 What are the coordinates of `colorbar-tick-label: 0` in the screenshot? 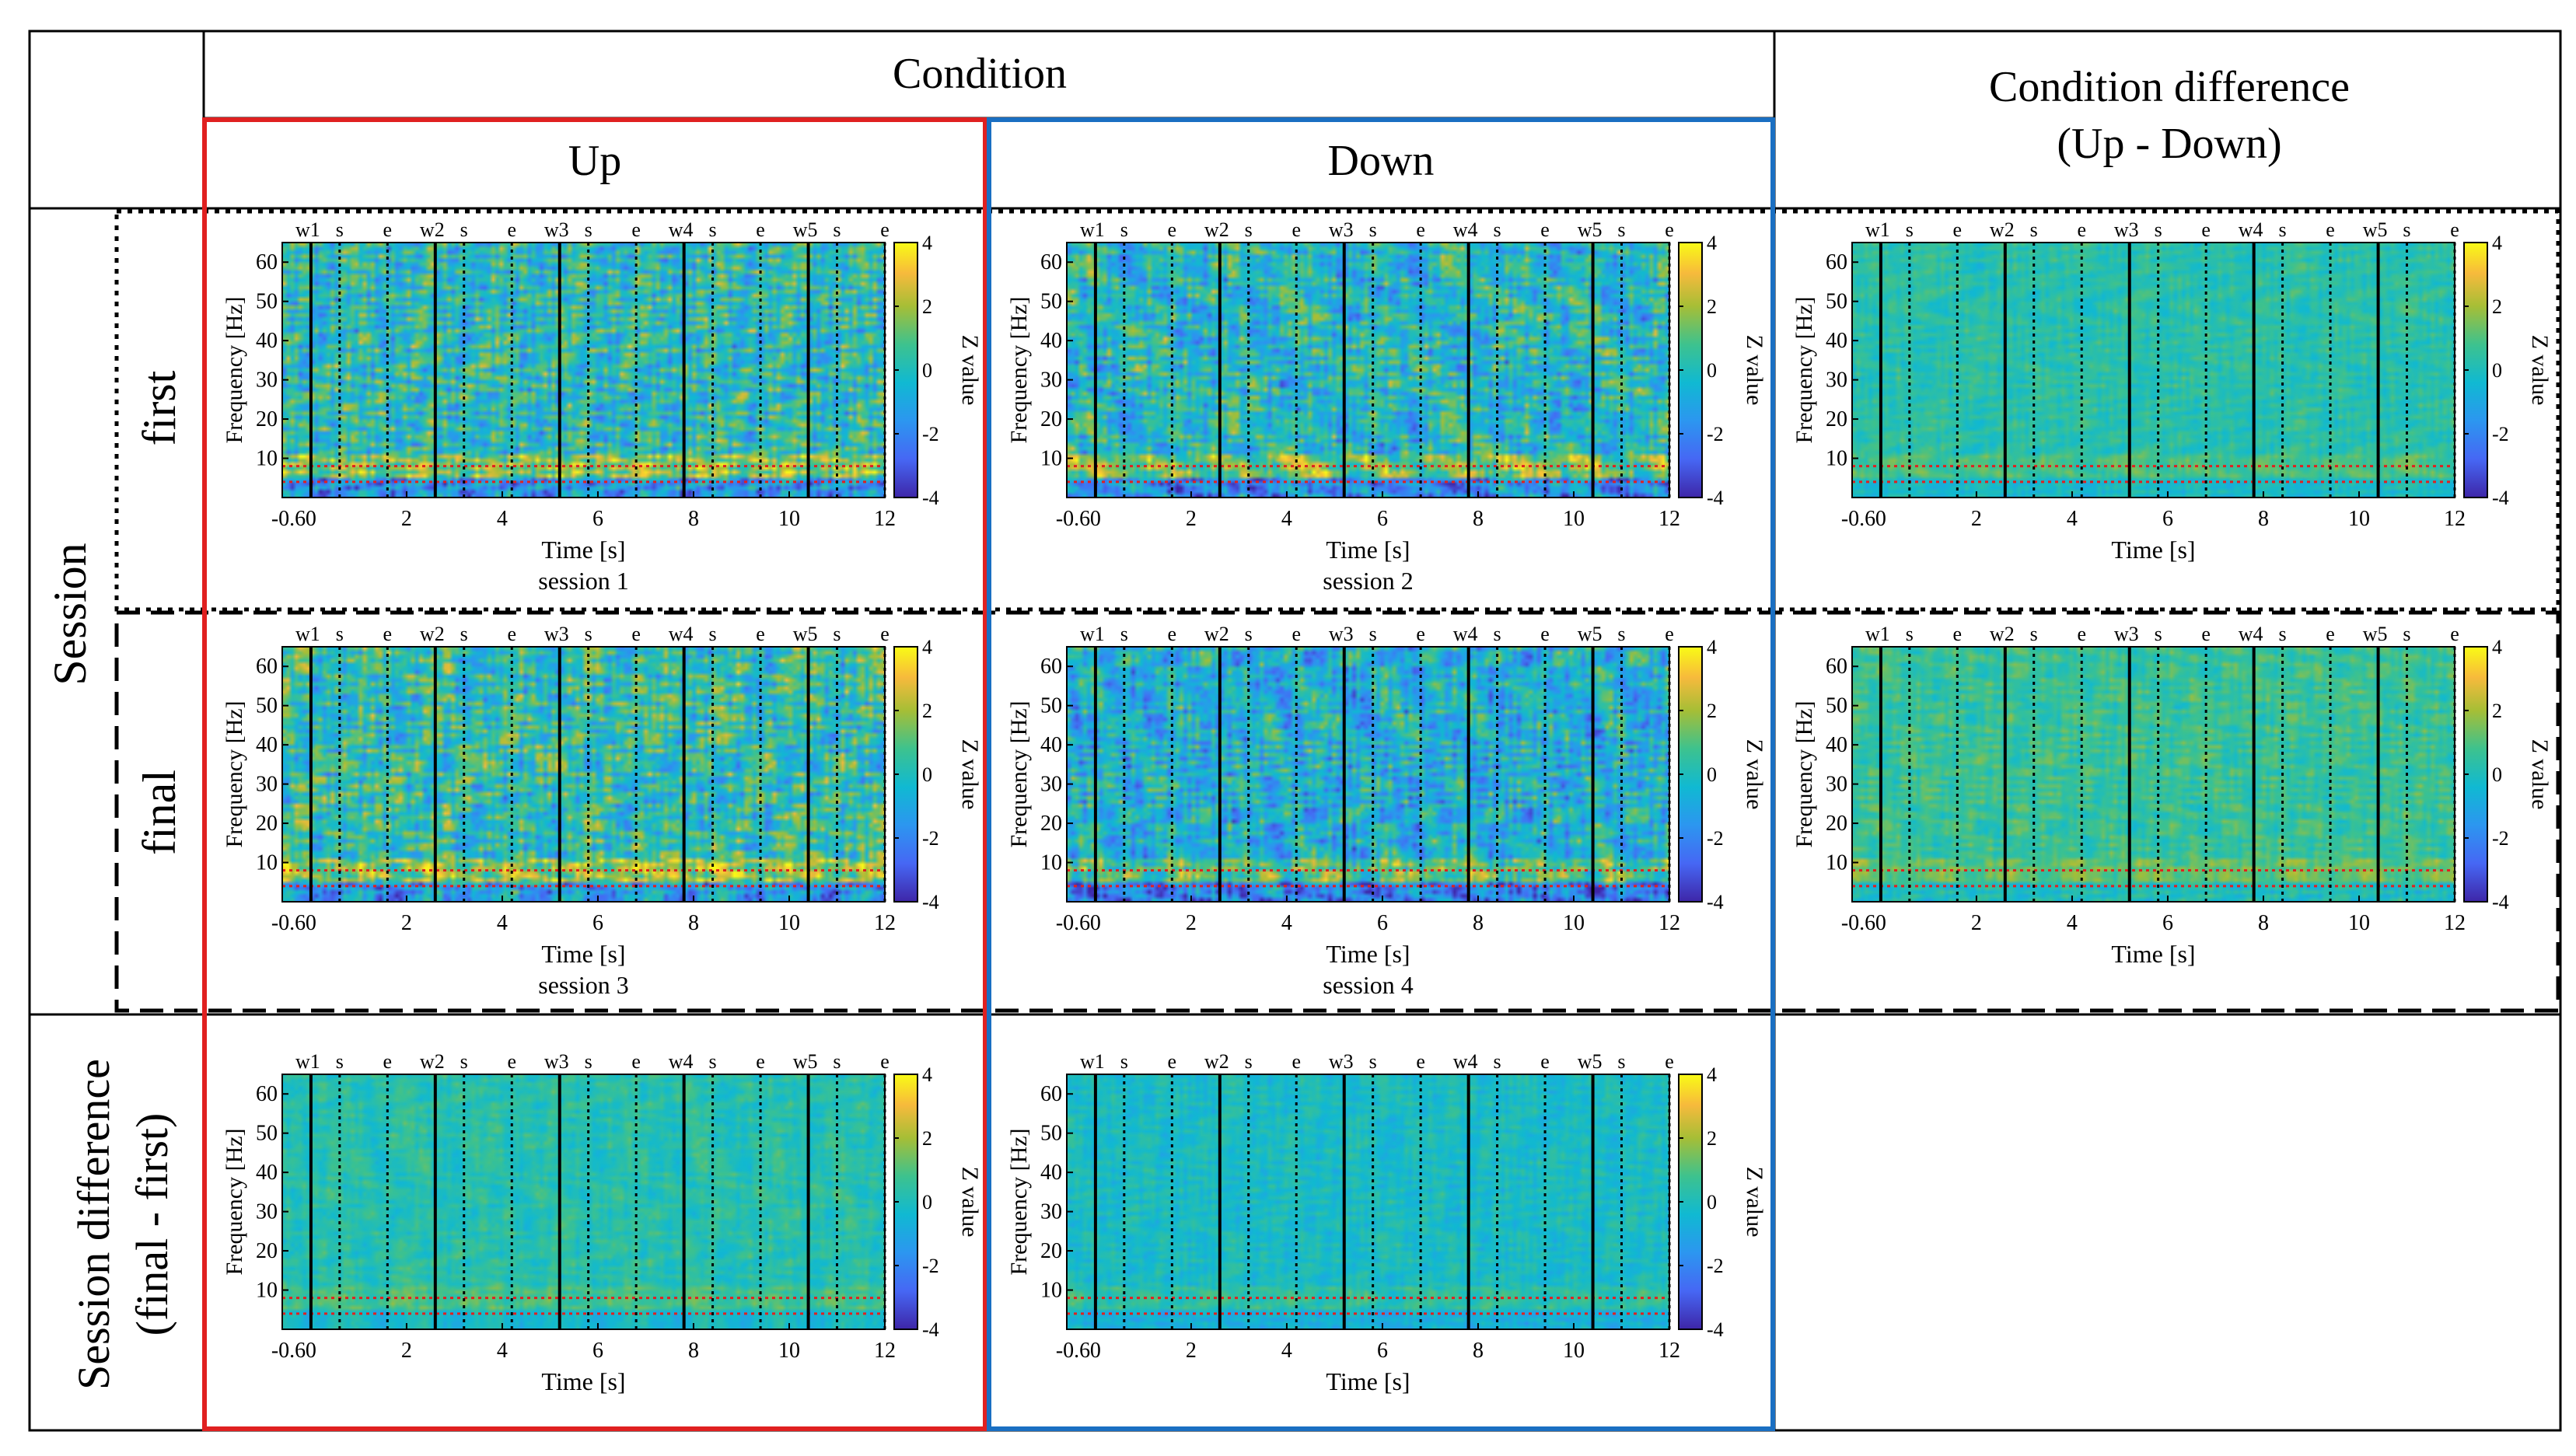 It's located at (2497, 774).